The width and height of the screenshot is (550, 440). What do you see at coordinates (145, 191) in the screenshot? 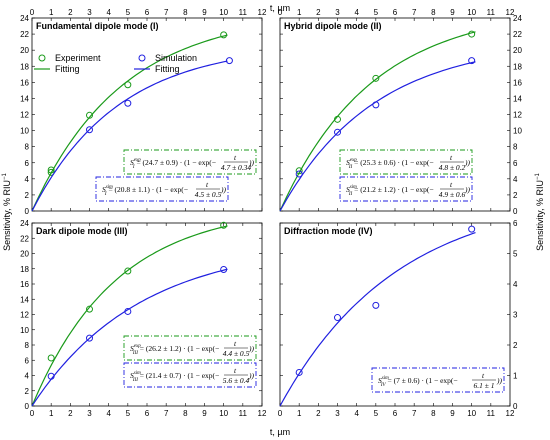
I see `equation-text: Ssim I = (20.8 ± 1.1) · (1 − exp(−` at bounding box center [145, 191].